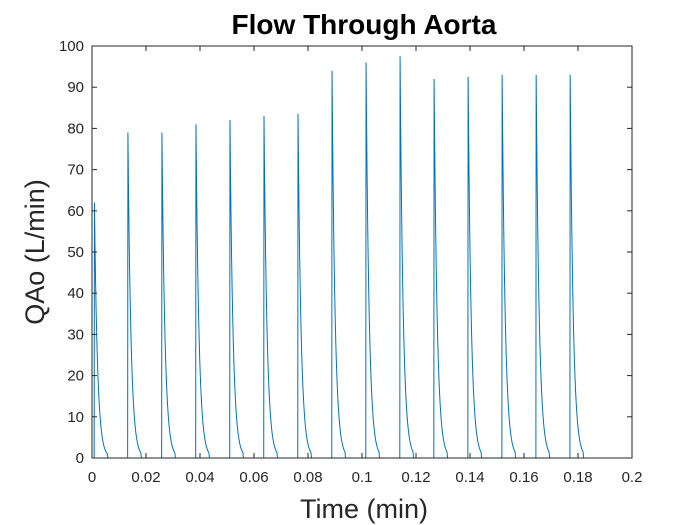  I want to click on x-tick-label: 0.16, so click(523, 477).